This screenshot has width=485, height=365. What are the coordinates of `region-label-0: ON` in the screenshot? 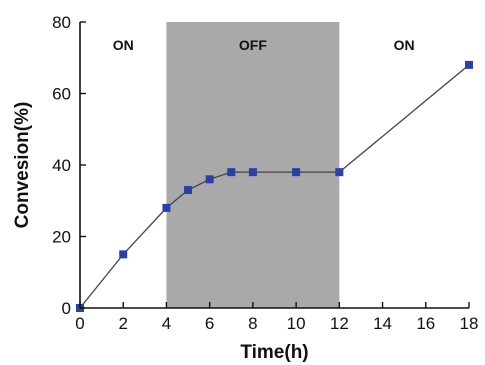 It's located at (123, 45).